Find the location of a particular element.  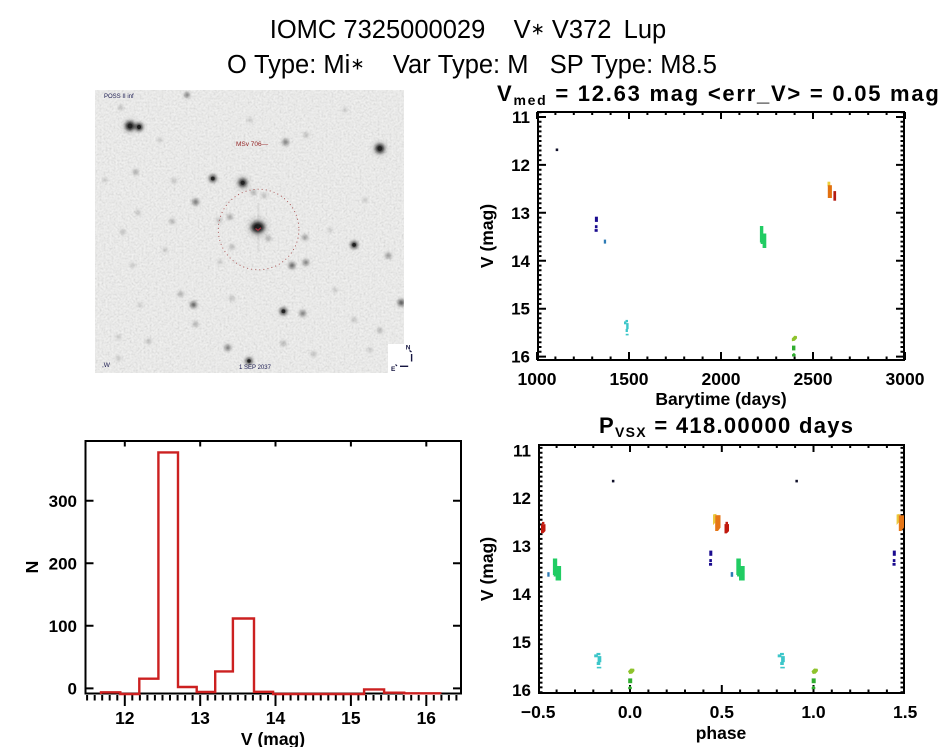

svg-text: MSv 706— is located at coordinates (252, 144).